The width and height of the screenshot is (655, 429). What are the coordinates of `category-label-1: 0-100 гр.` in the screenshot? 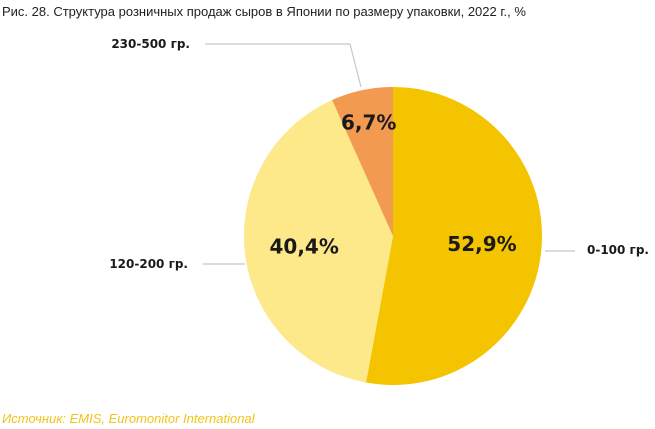 It's located at (618, 250).